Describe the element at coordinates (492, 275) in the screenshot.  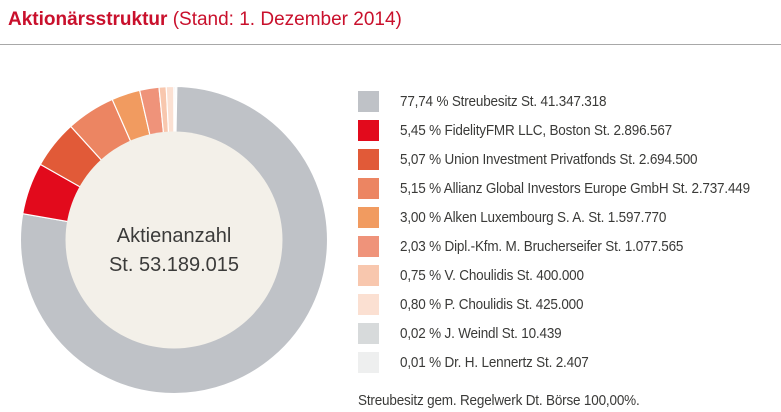
I see `legend-label: 0,75 % V. Choulidis St. 400.000` at that location.